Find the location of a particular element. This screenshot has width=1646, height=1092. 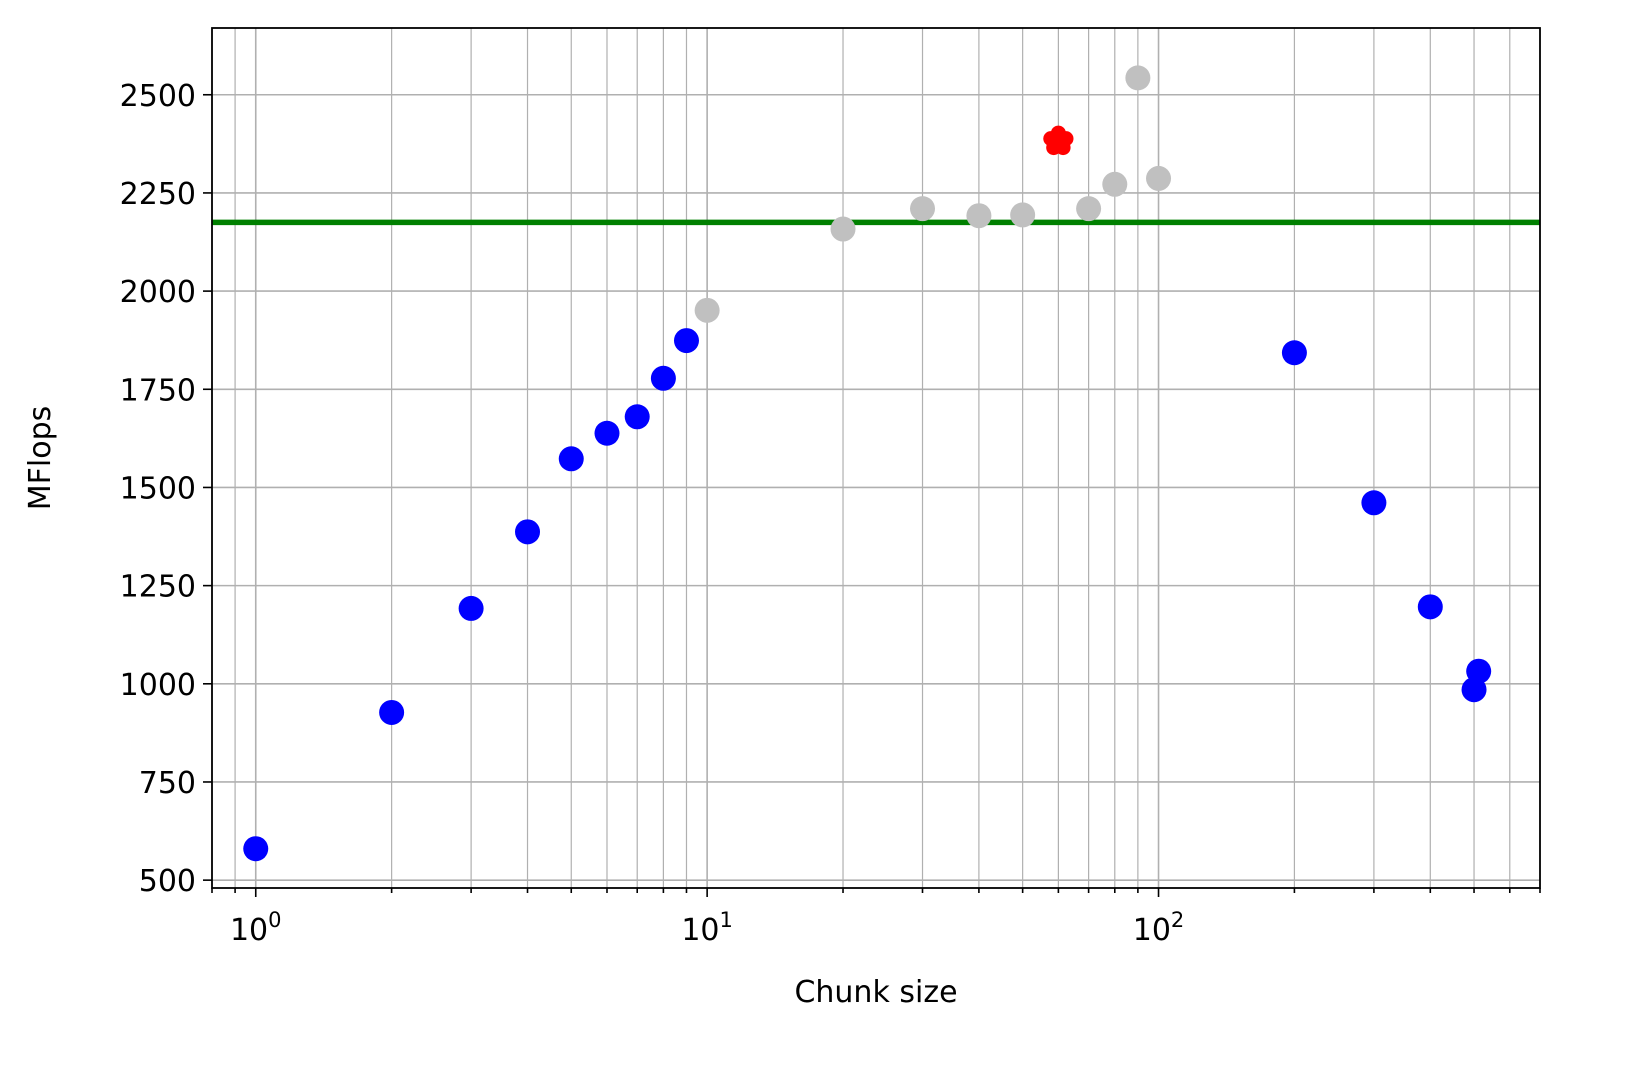

x-tick-label: 10⁰ is located at coordinates (256, 928).